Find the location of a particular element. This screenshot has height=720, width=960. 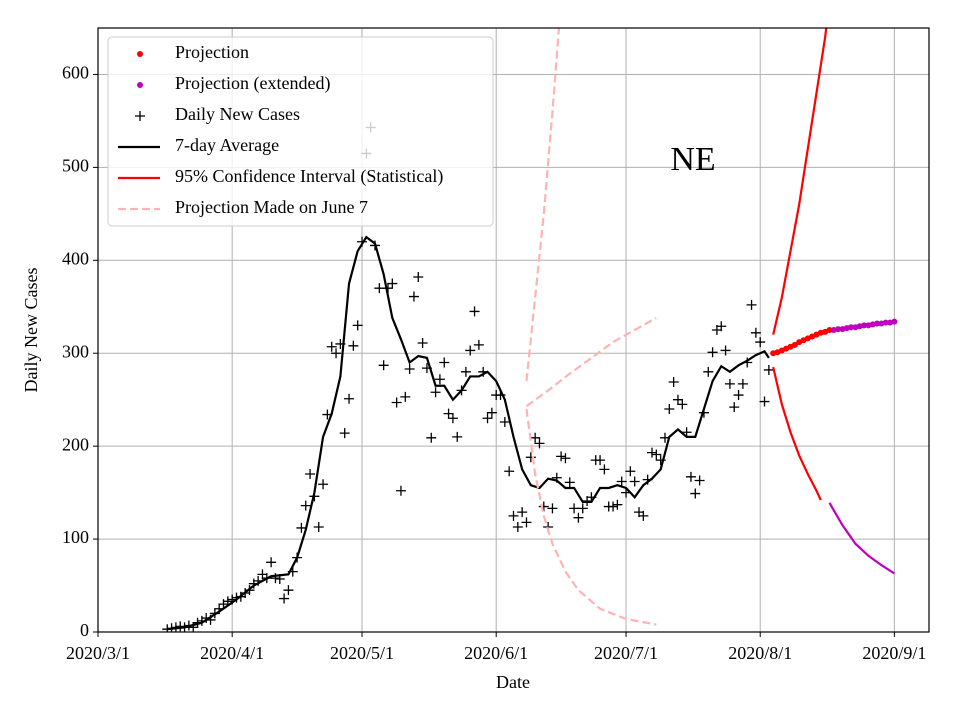

x-tick-label: 2020/9/1 is located at coordinates (894, 653).